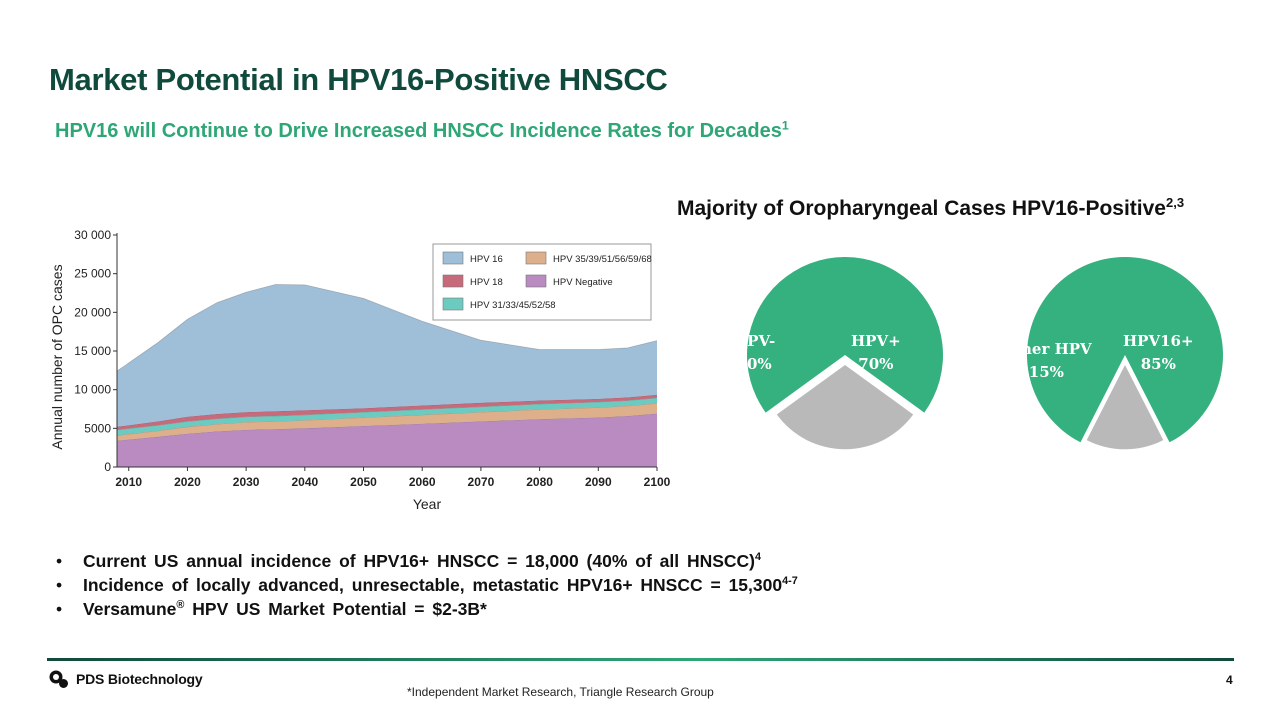  What do you see at coordinates (1175, 202) in the screenshot?
I see `pie-heading-reference: 2,3` at bounding box center [1175, 202].